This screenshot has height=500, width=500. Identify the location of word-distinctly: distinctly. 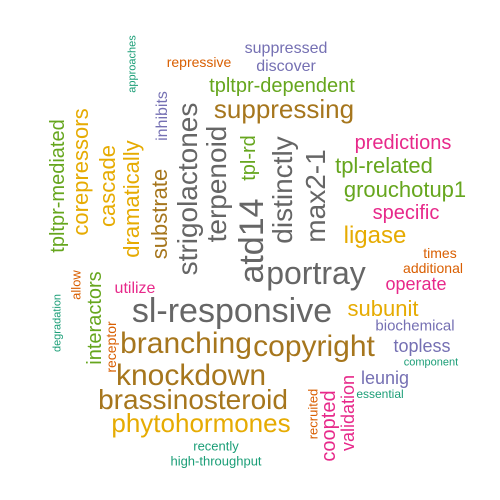
(282, 190).